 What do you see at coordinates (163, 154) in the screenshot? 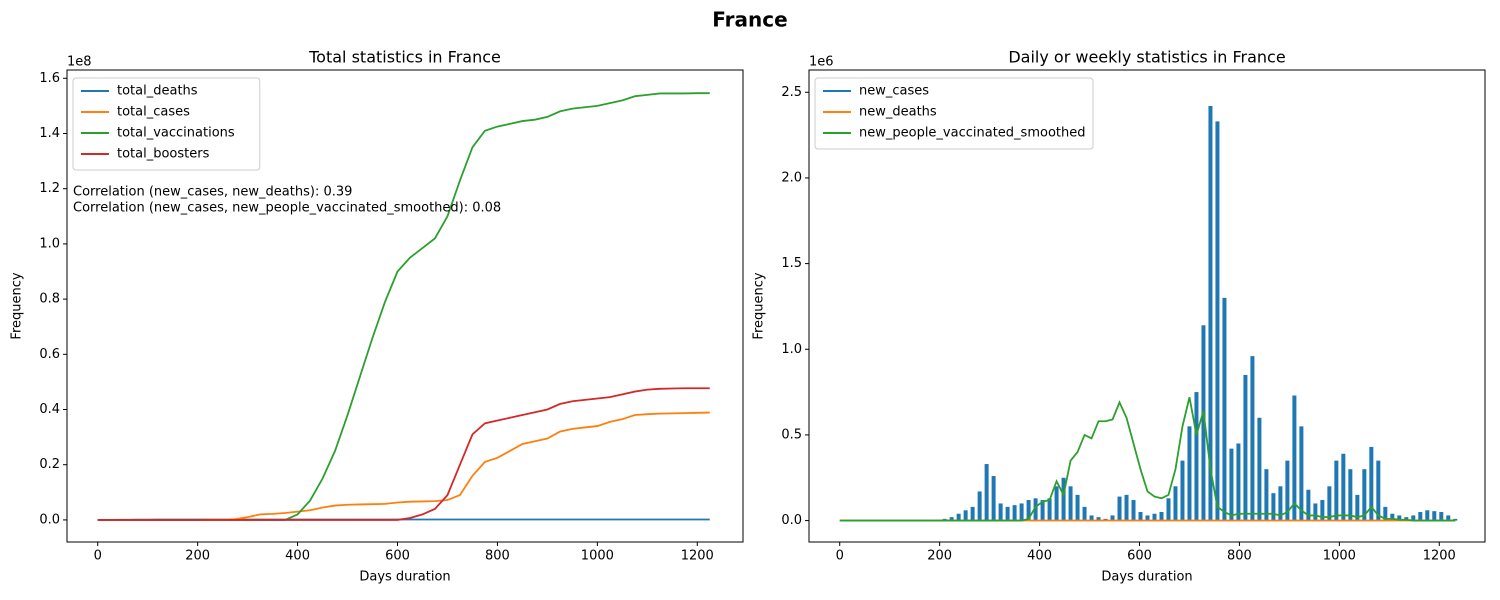
I see `legend-label: total_boosters` at bounding box center [163, 154].